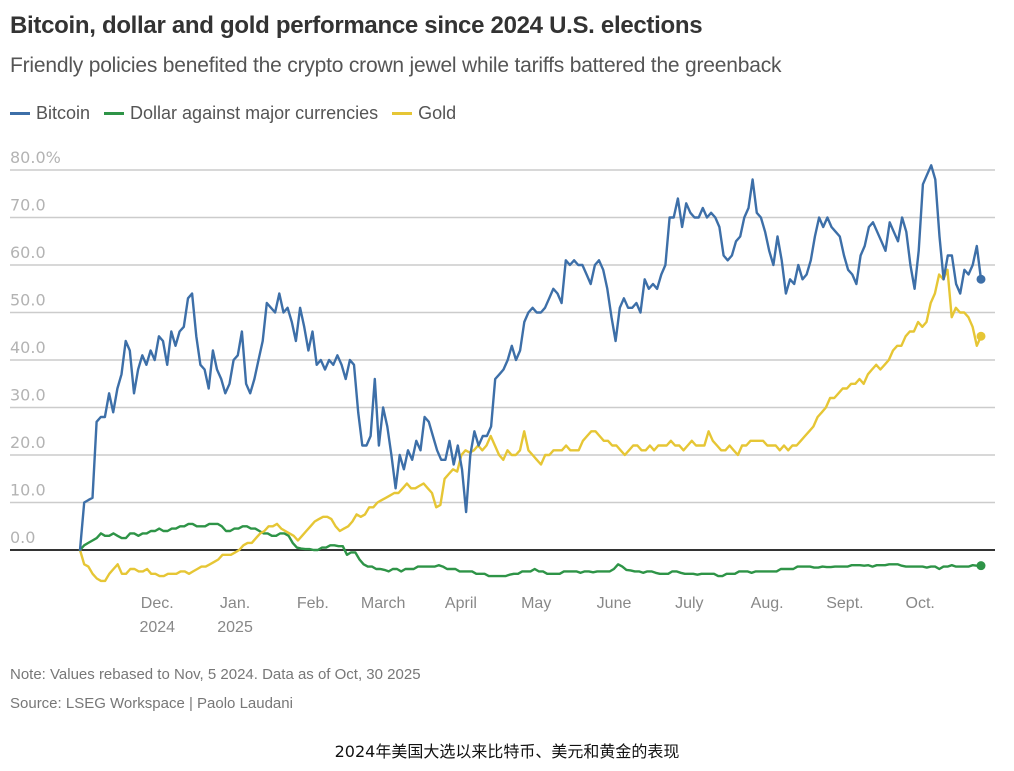  I want to click on legend-label-bitcoin: Bitcoin, so click(63, 113).